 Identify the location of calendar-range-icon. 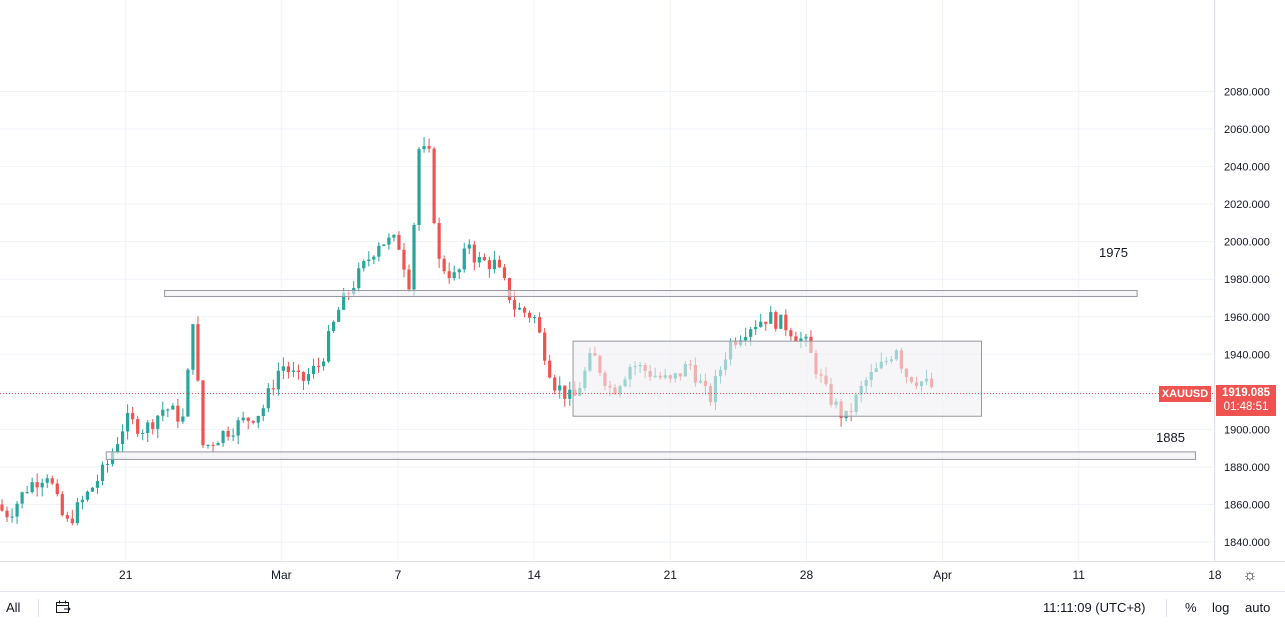
(63, 607).